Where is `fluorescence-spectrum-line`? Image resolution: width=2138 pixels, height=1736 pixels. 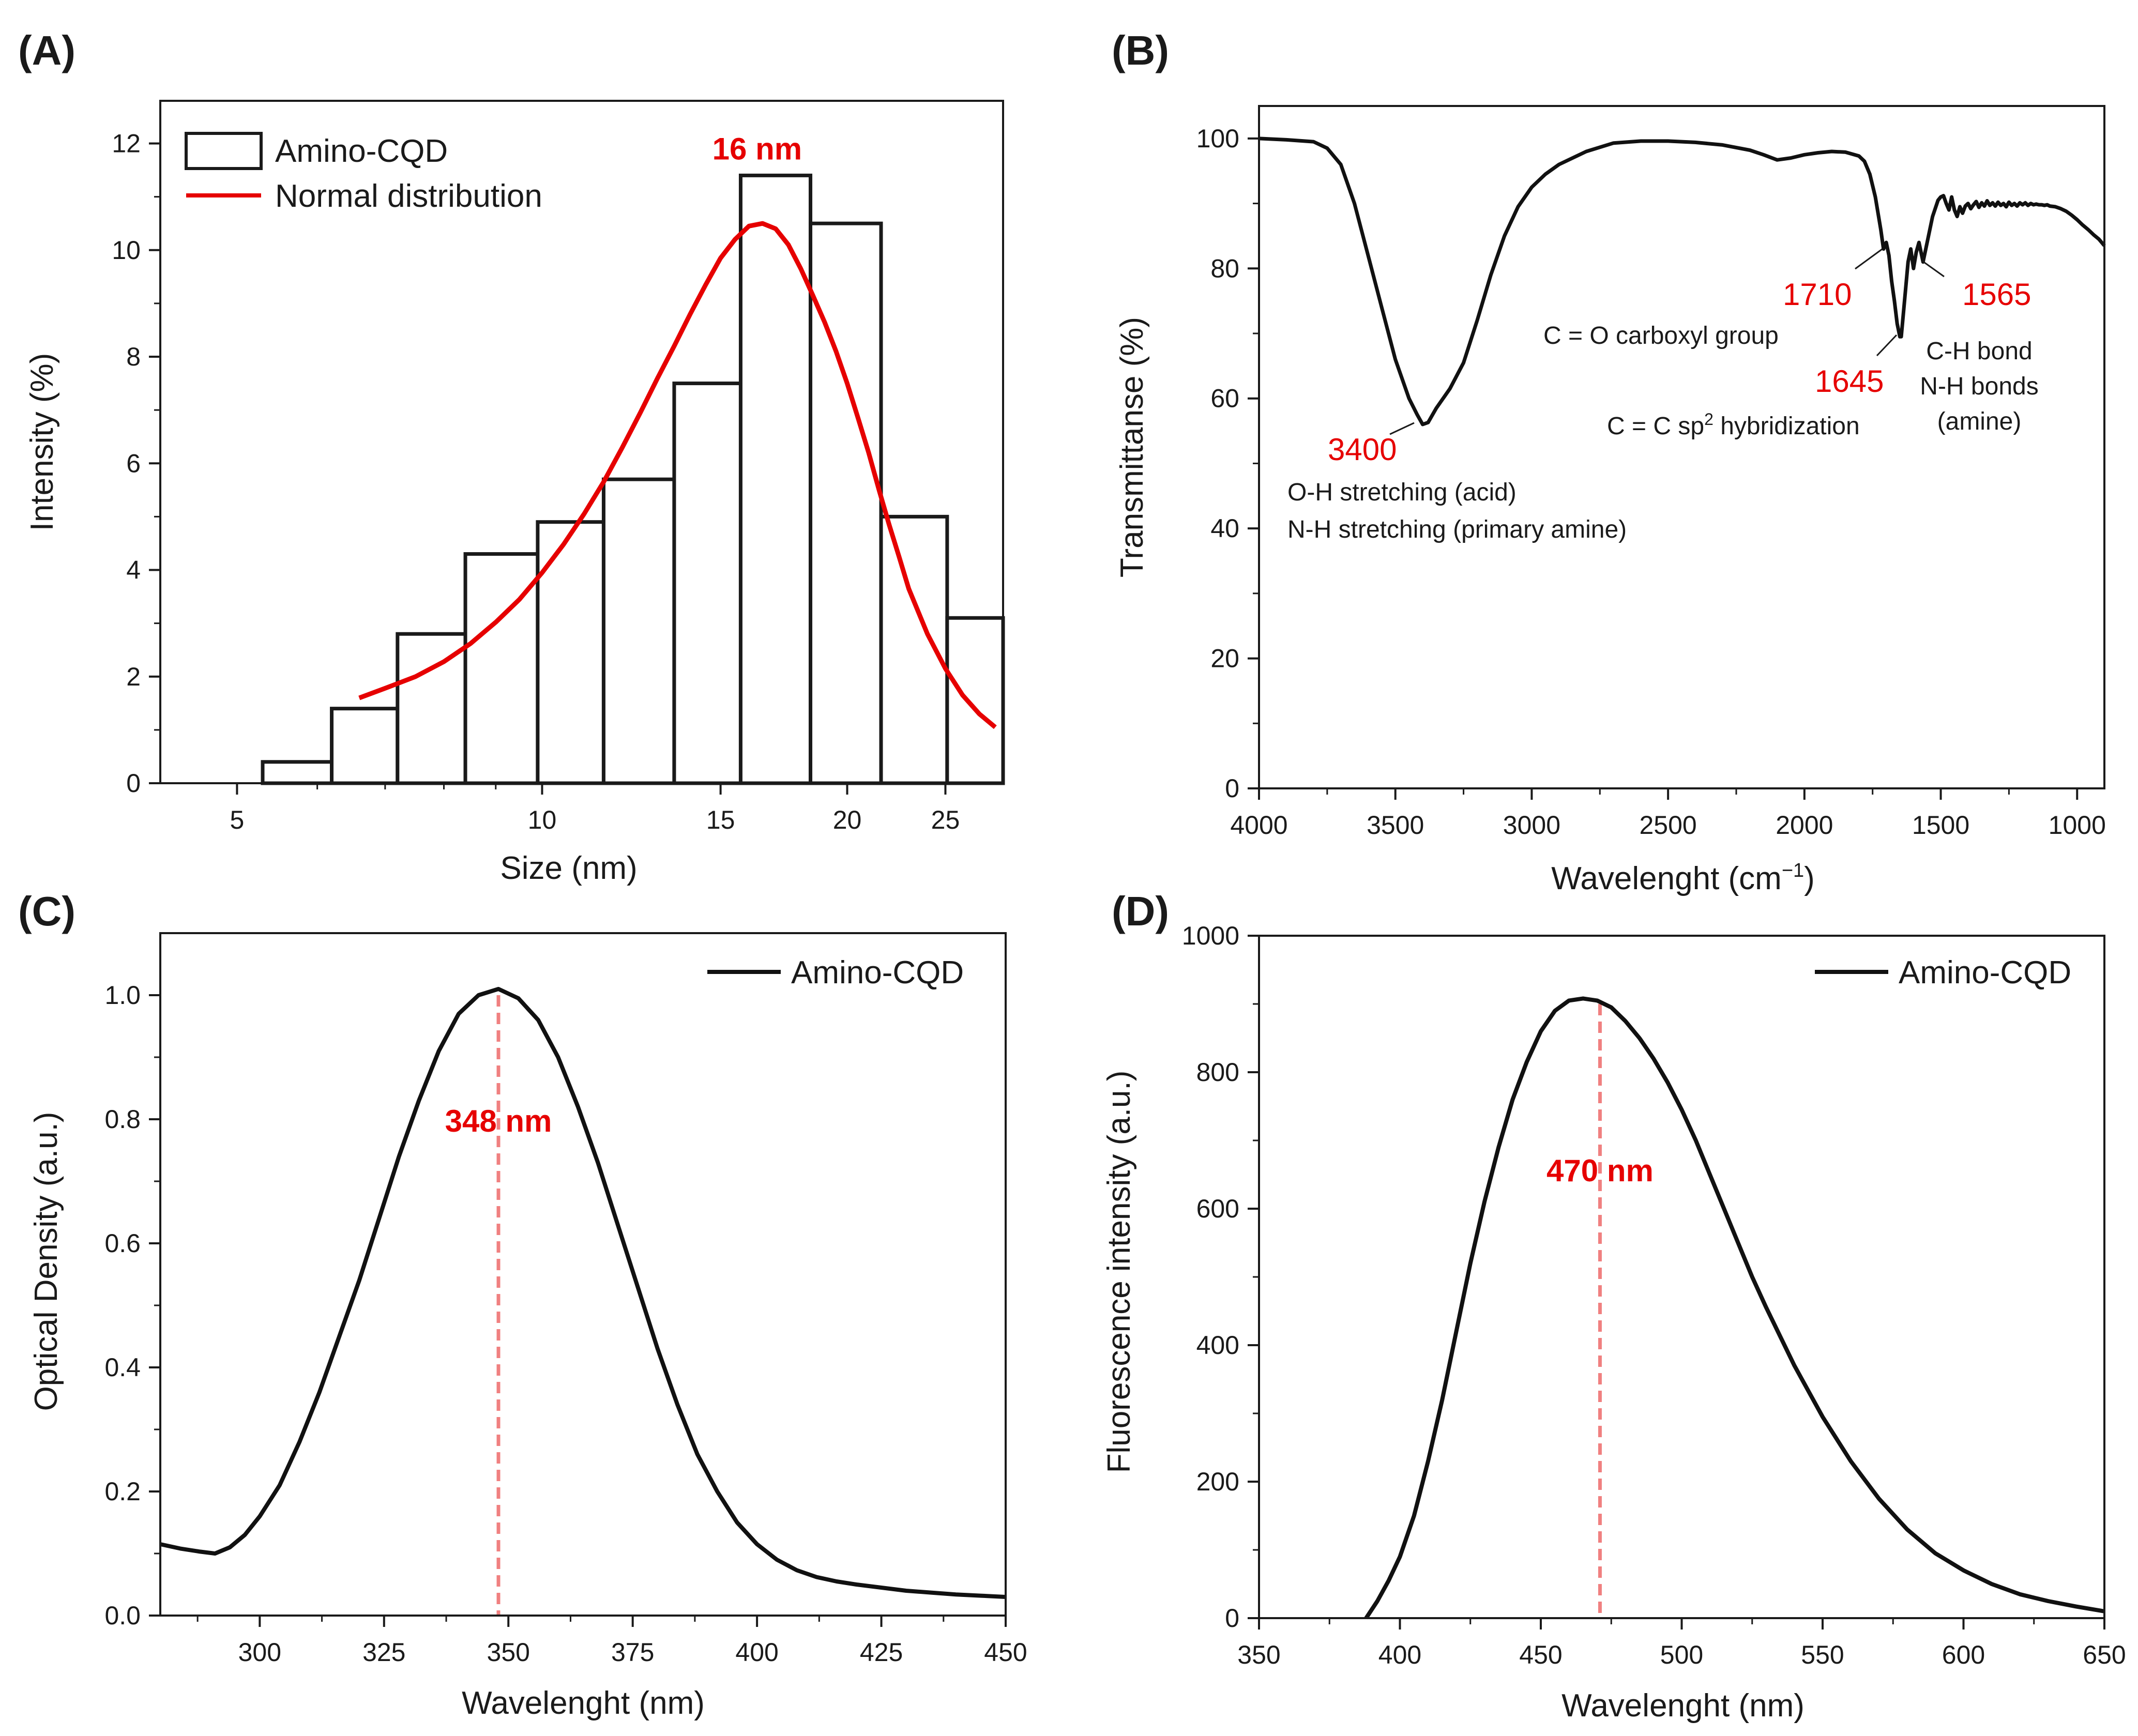
fluorescence-spectrum-line is located at coordinates (1734, 1308).